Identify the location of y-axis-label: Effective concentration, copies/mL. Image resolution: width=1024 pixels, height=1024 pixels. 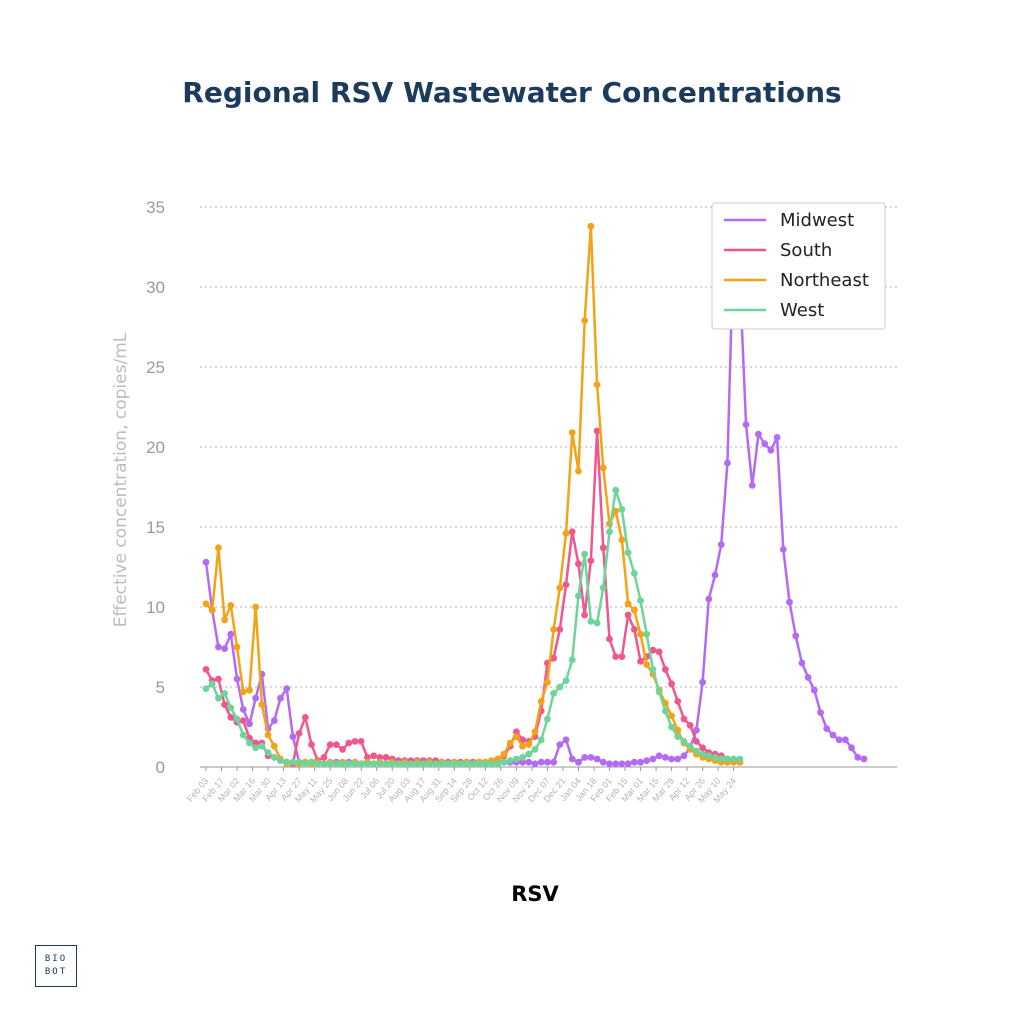
(121, 479).